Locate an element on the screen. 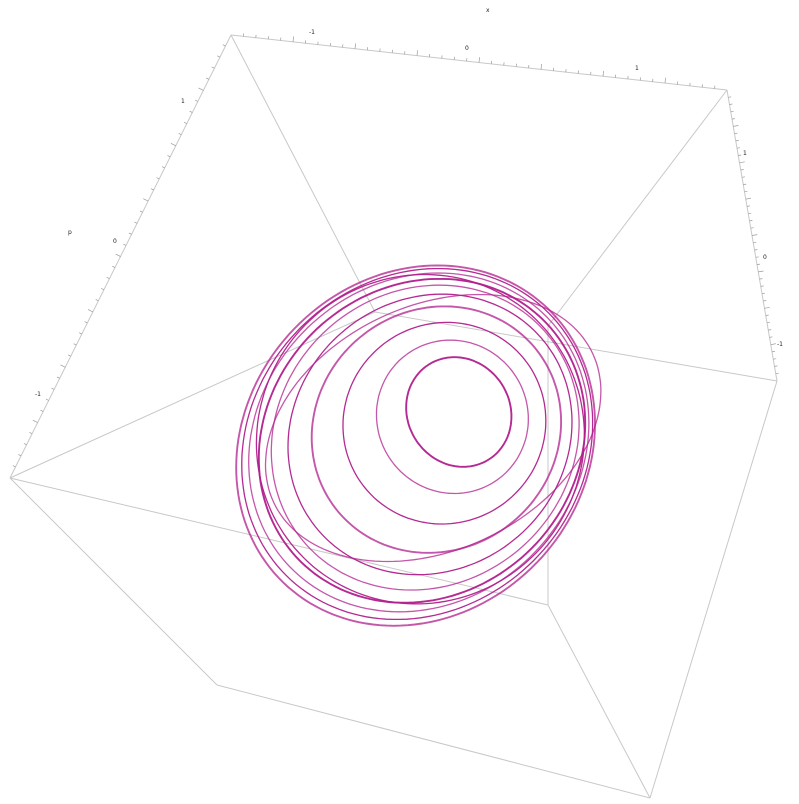 The image size is (799, 804). z-axis-ticks is located at coordinates (753, 235).